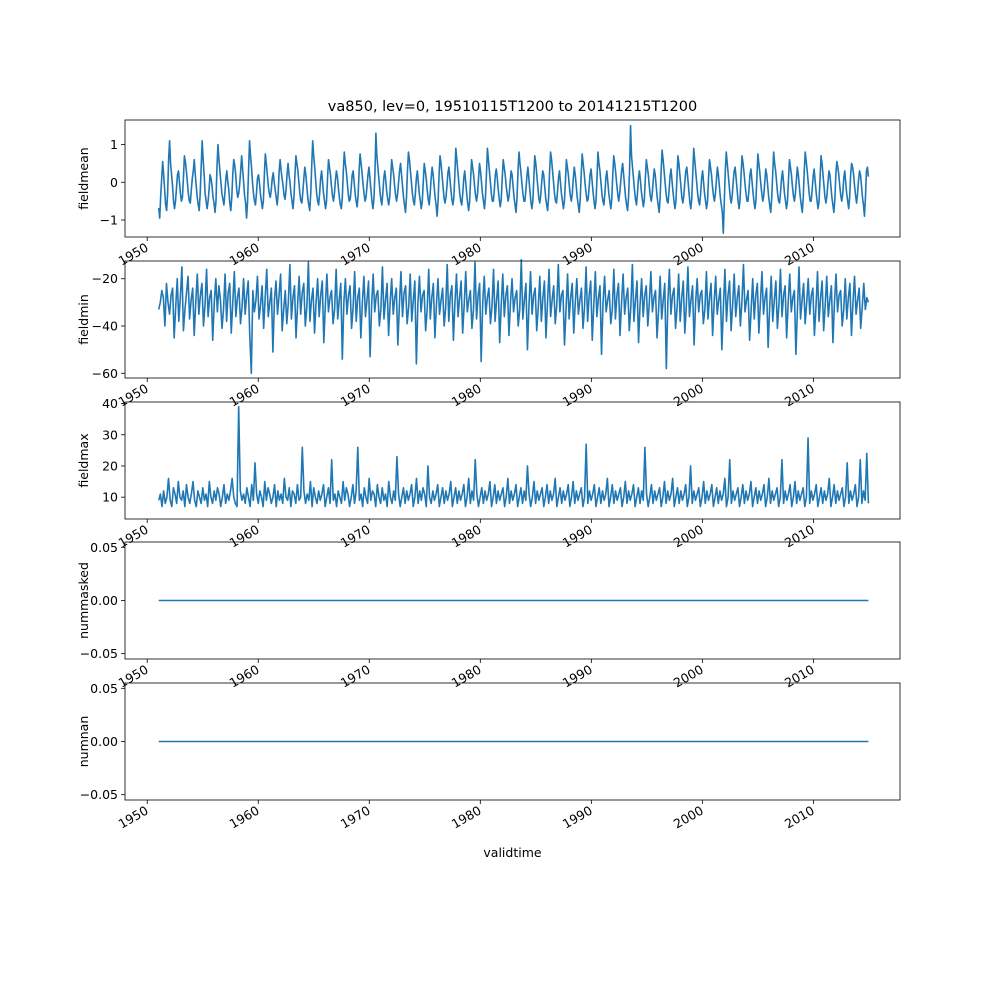 The width and height of the screenshot is (1000, 1000). I want to click on y-axis-label: nummasked, so click(83, 600).